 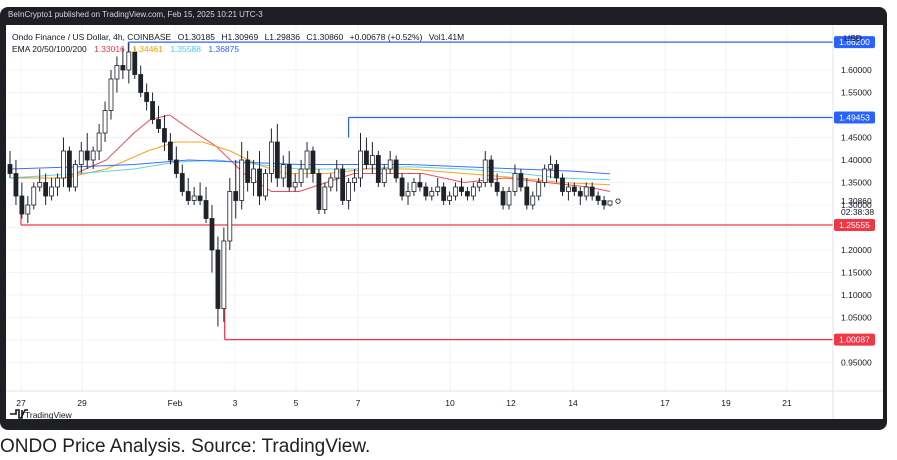 I want to click on tradingview-logo: TradingView, so click(x=41, y=414).